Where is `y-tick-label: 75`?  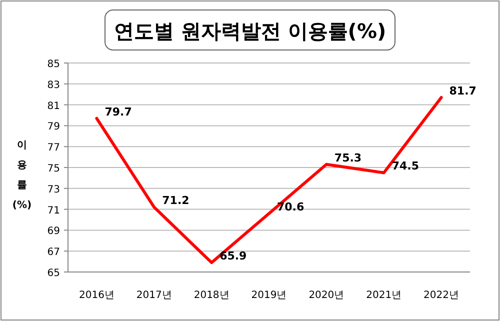
y-tick-label: 75 is located at coordinates (53, 169).